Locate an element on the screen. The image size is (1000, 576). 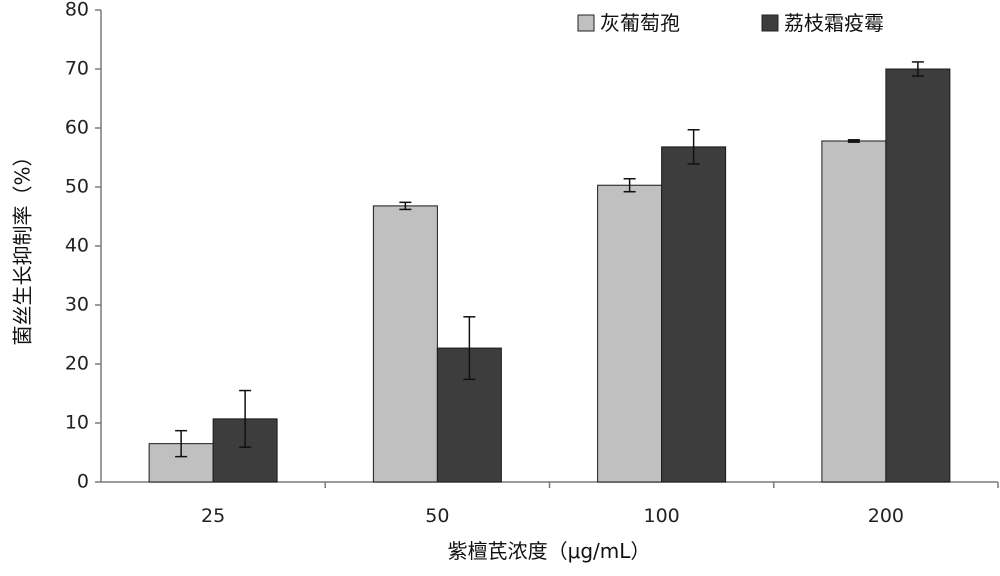
x-tick-label: 100 is located at coordinates (661, 516).